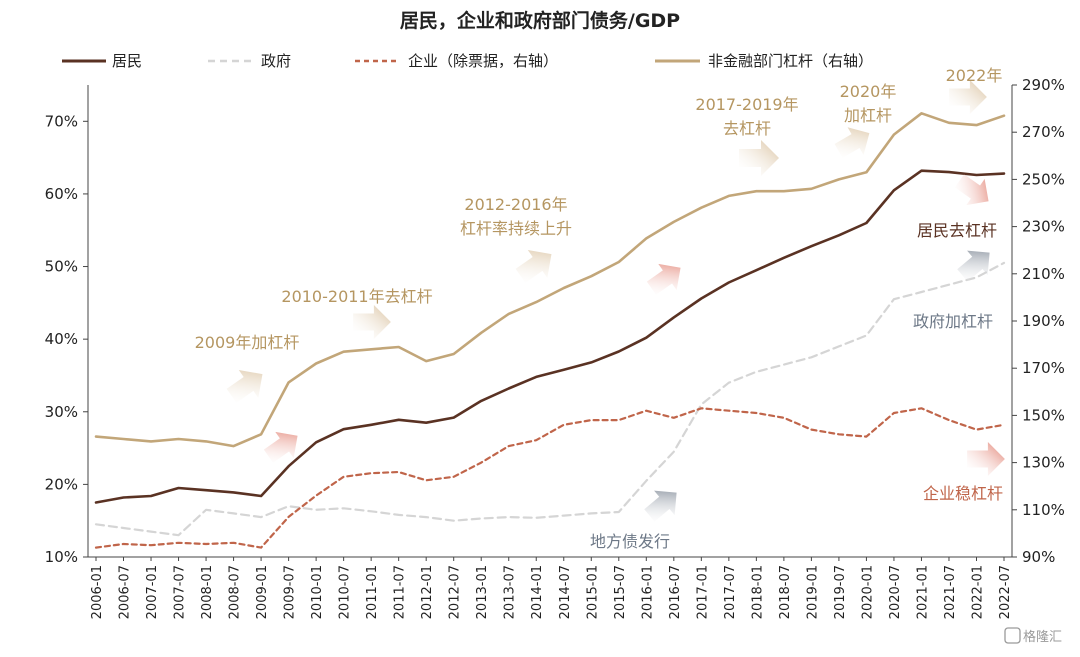 The width and height of the screenshot is (1080, 657). What do you see at coordinates (812, 592) in the screenshot?
I see `x-tick-label: 2019-01` at bounding box center [812, 592].